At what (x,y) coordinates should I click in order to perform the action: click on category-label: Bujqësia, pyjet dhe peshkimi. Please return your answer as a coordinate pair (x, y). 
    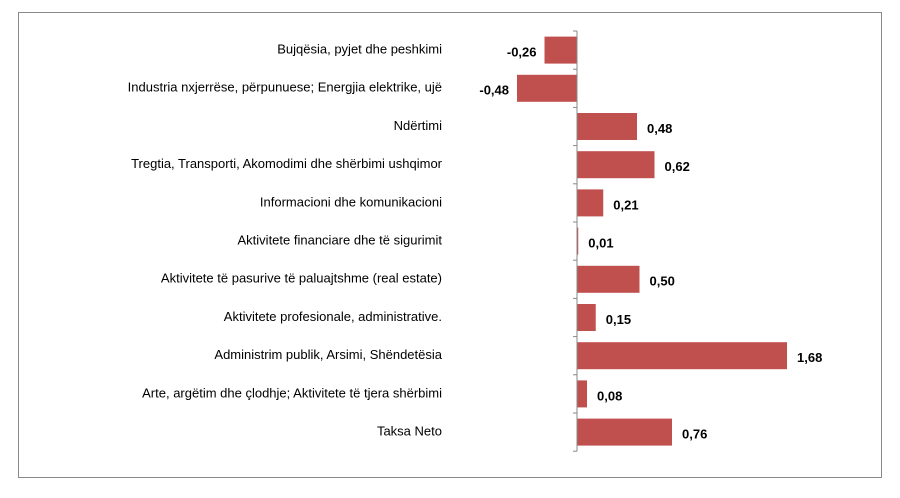
    Looking at the image, I should click on (359, 49).